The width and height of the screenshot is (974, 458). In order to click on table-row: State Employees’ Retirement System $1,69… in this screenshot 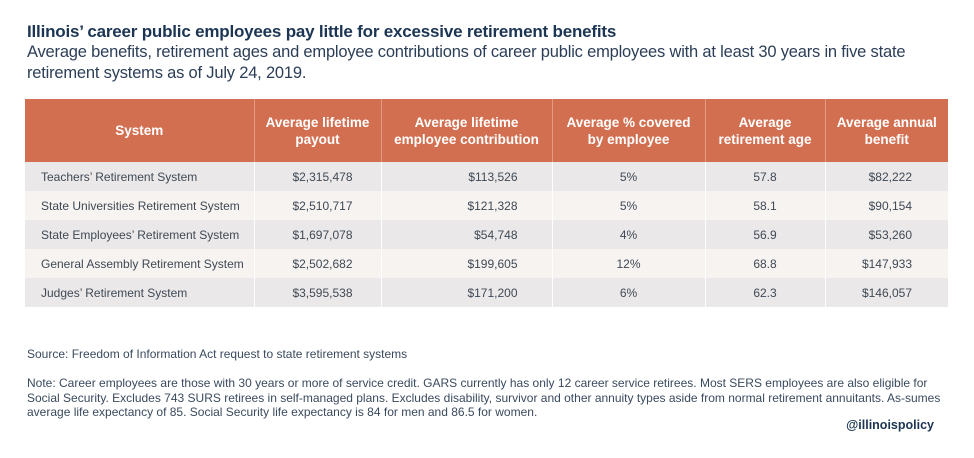, I will do `click(486, 234)`.